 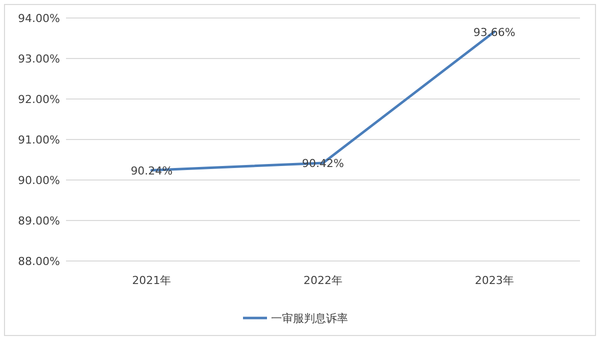 I want to click on legend-label: 一审服判息诉率, so click(x=309, y=318).